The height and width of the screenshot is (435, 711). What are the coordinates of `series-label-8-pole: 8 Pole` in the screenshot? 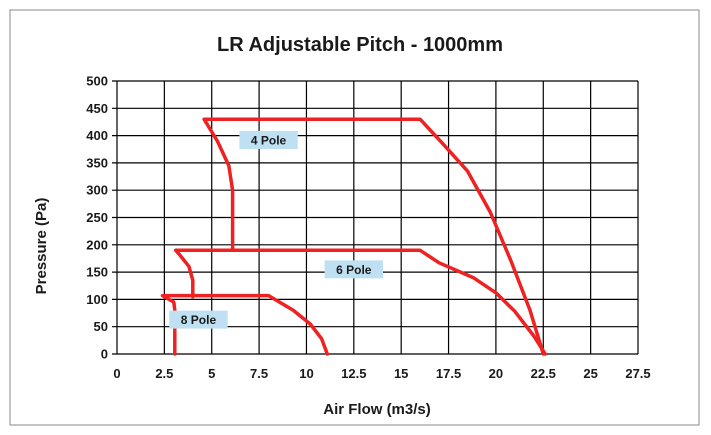 It's located at (199, 320).